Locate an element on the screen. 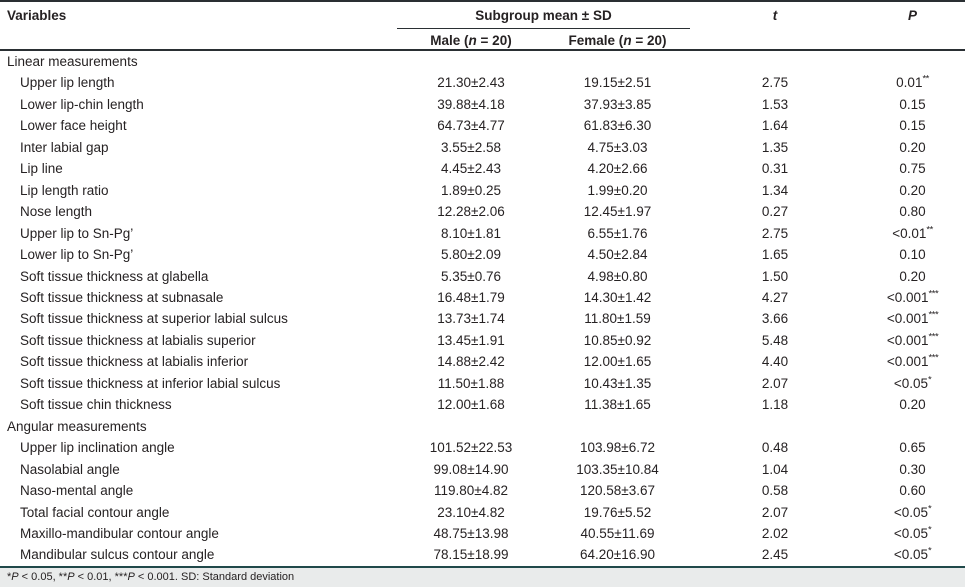 This screenshot has height=587, width=965. variable-name: Mandibular sulcus contour angle is located at coordinates (117, 555).